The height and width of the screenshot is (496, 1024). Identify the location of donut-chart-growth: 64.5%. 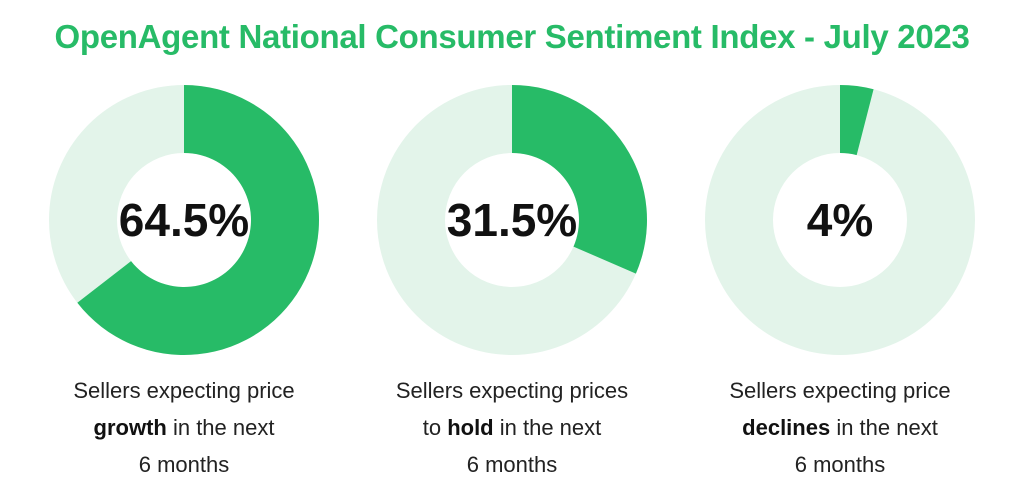
(184, 220).